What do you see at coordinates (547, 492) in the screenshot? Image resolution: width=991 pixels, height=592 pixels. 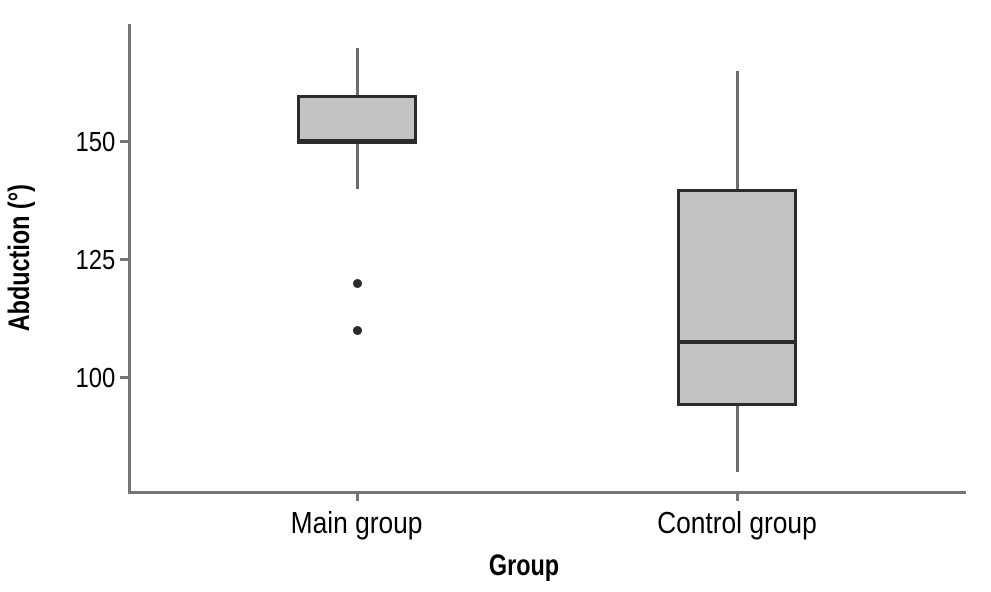 I see `x-axis-line` at bounding box center [547, 492].